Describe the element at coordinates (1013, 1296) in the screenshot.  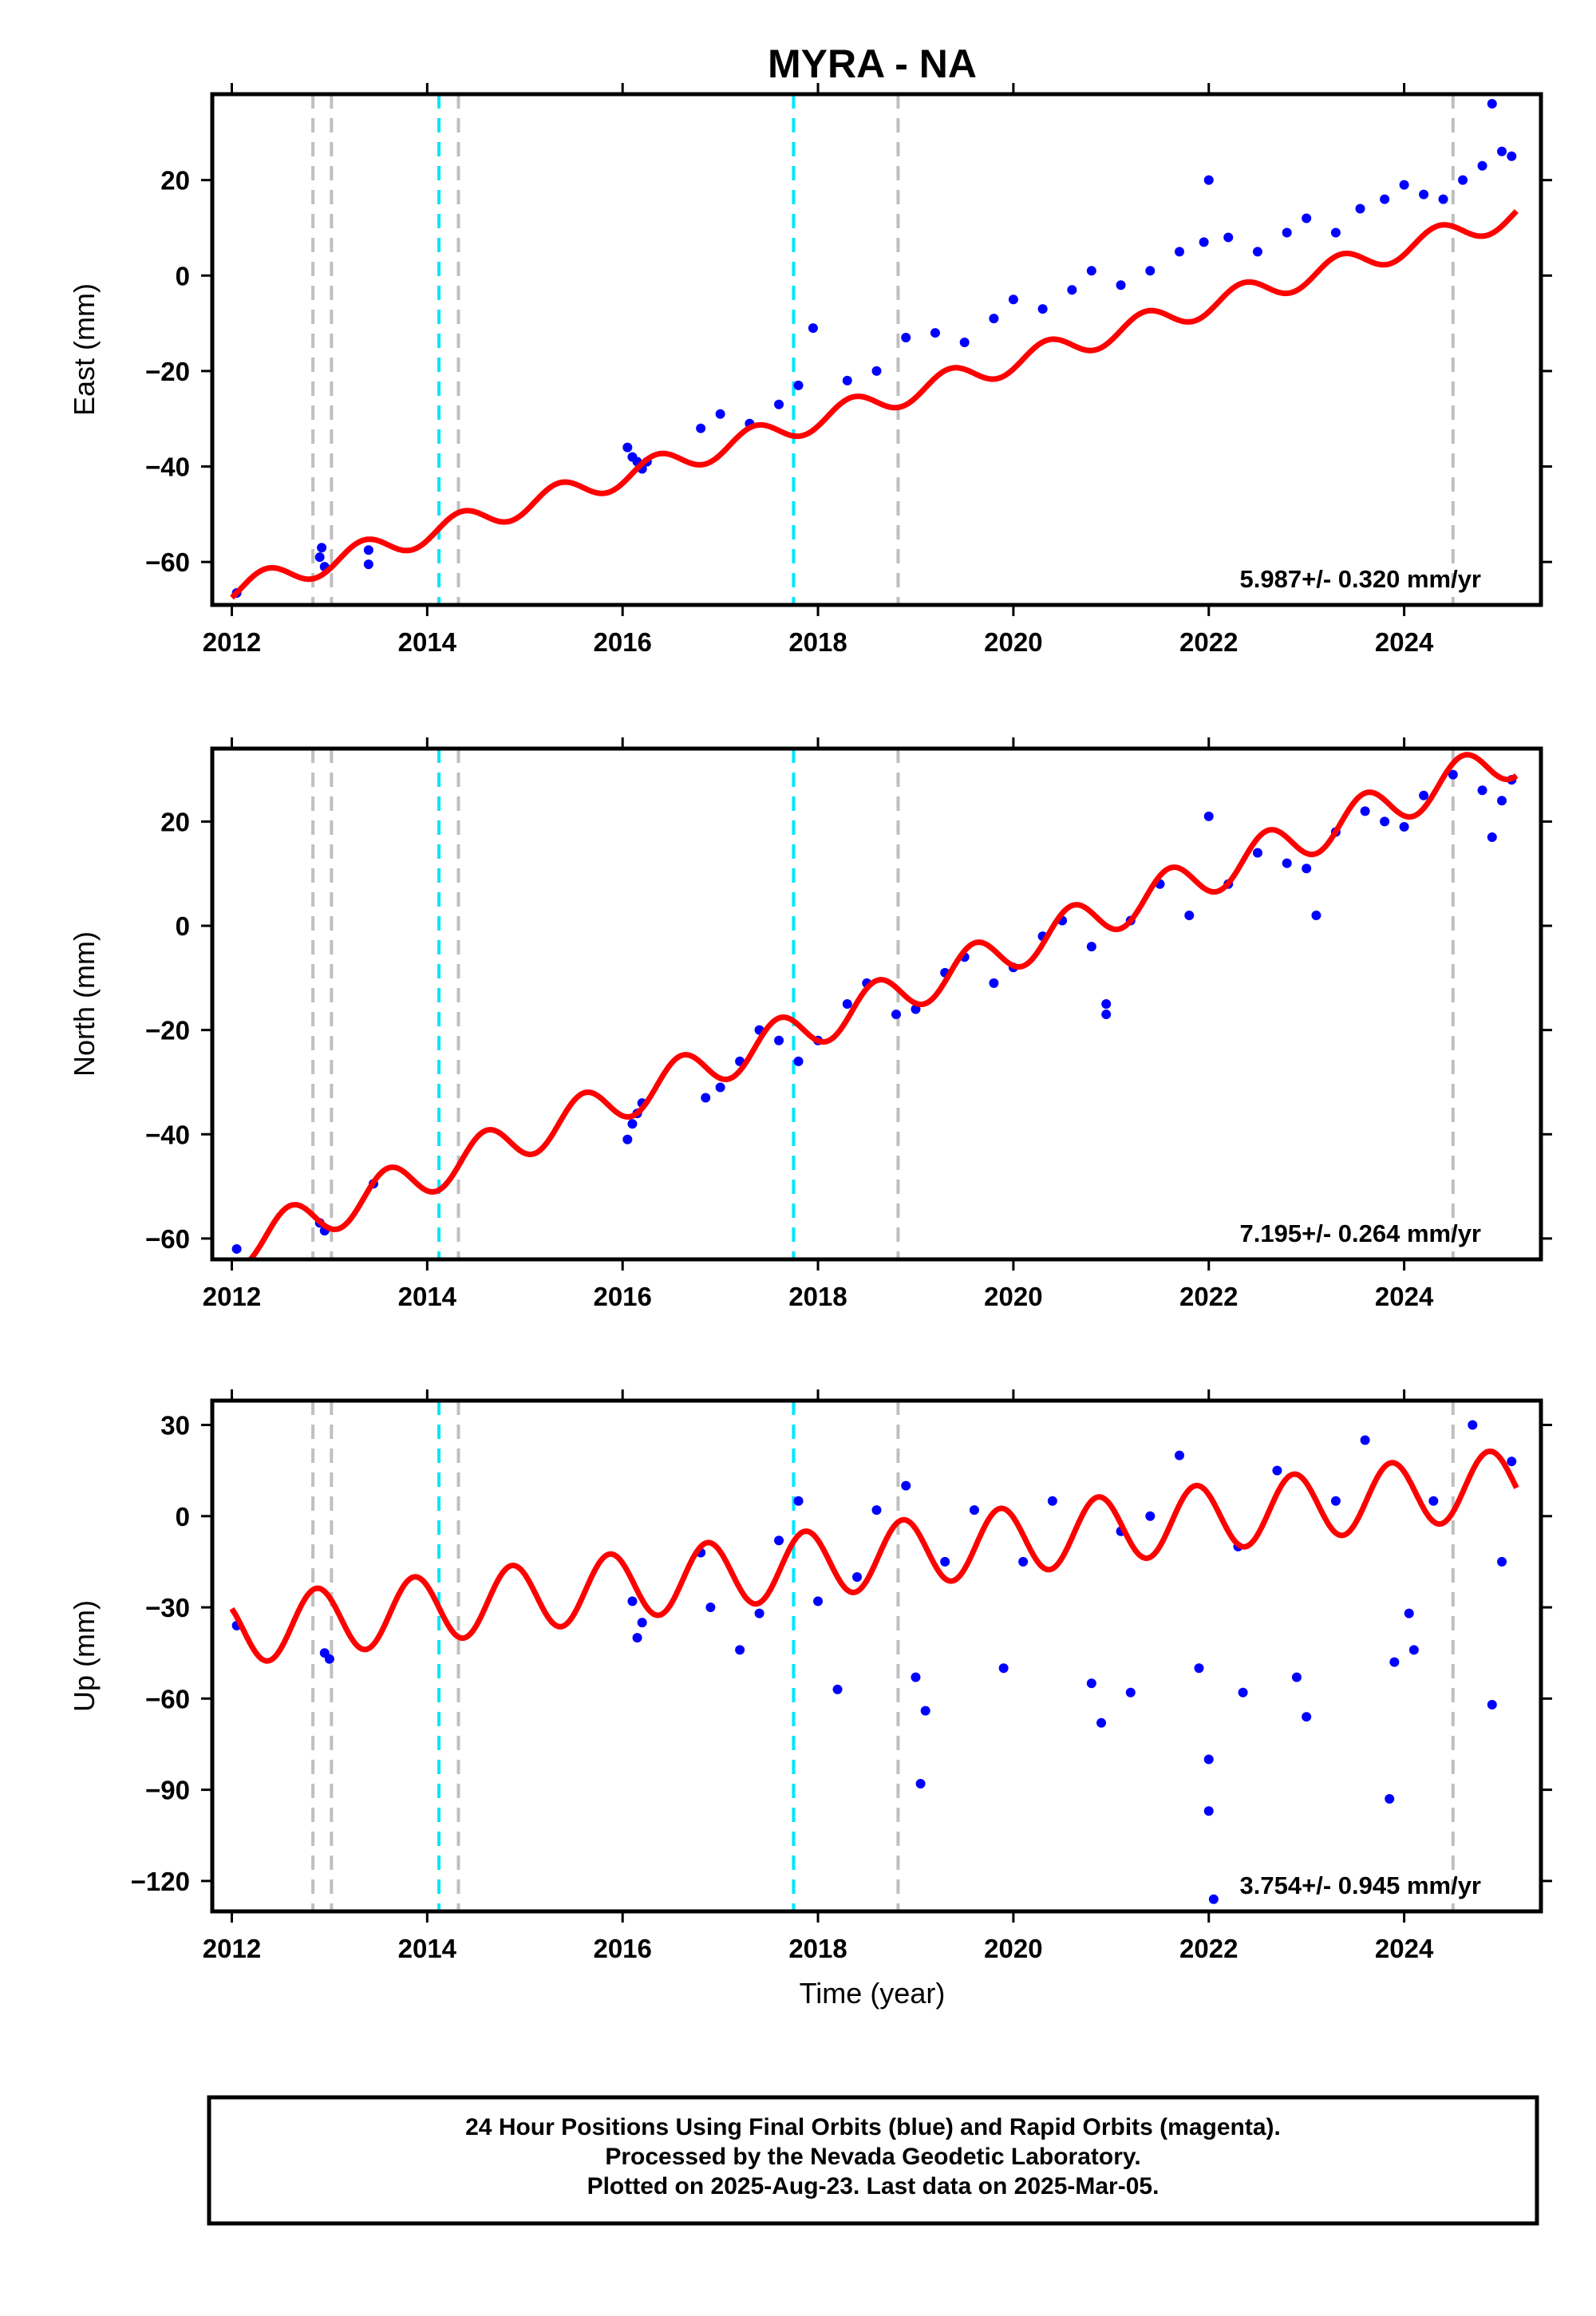
I see `x-tick-label: 2020` at that location.